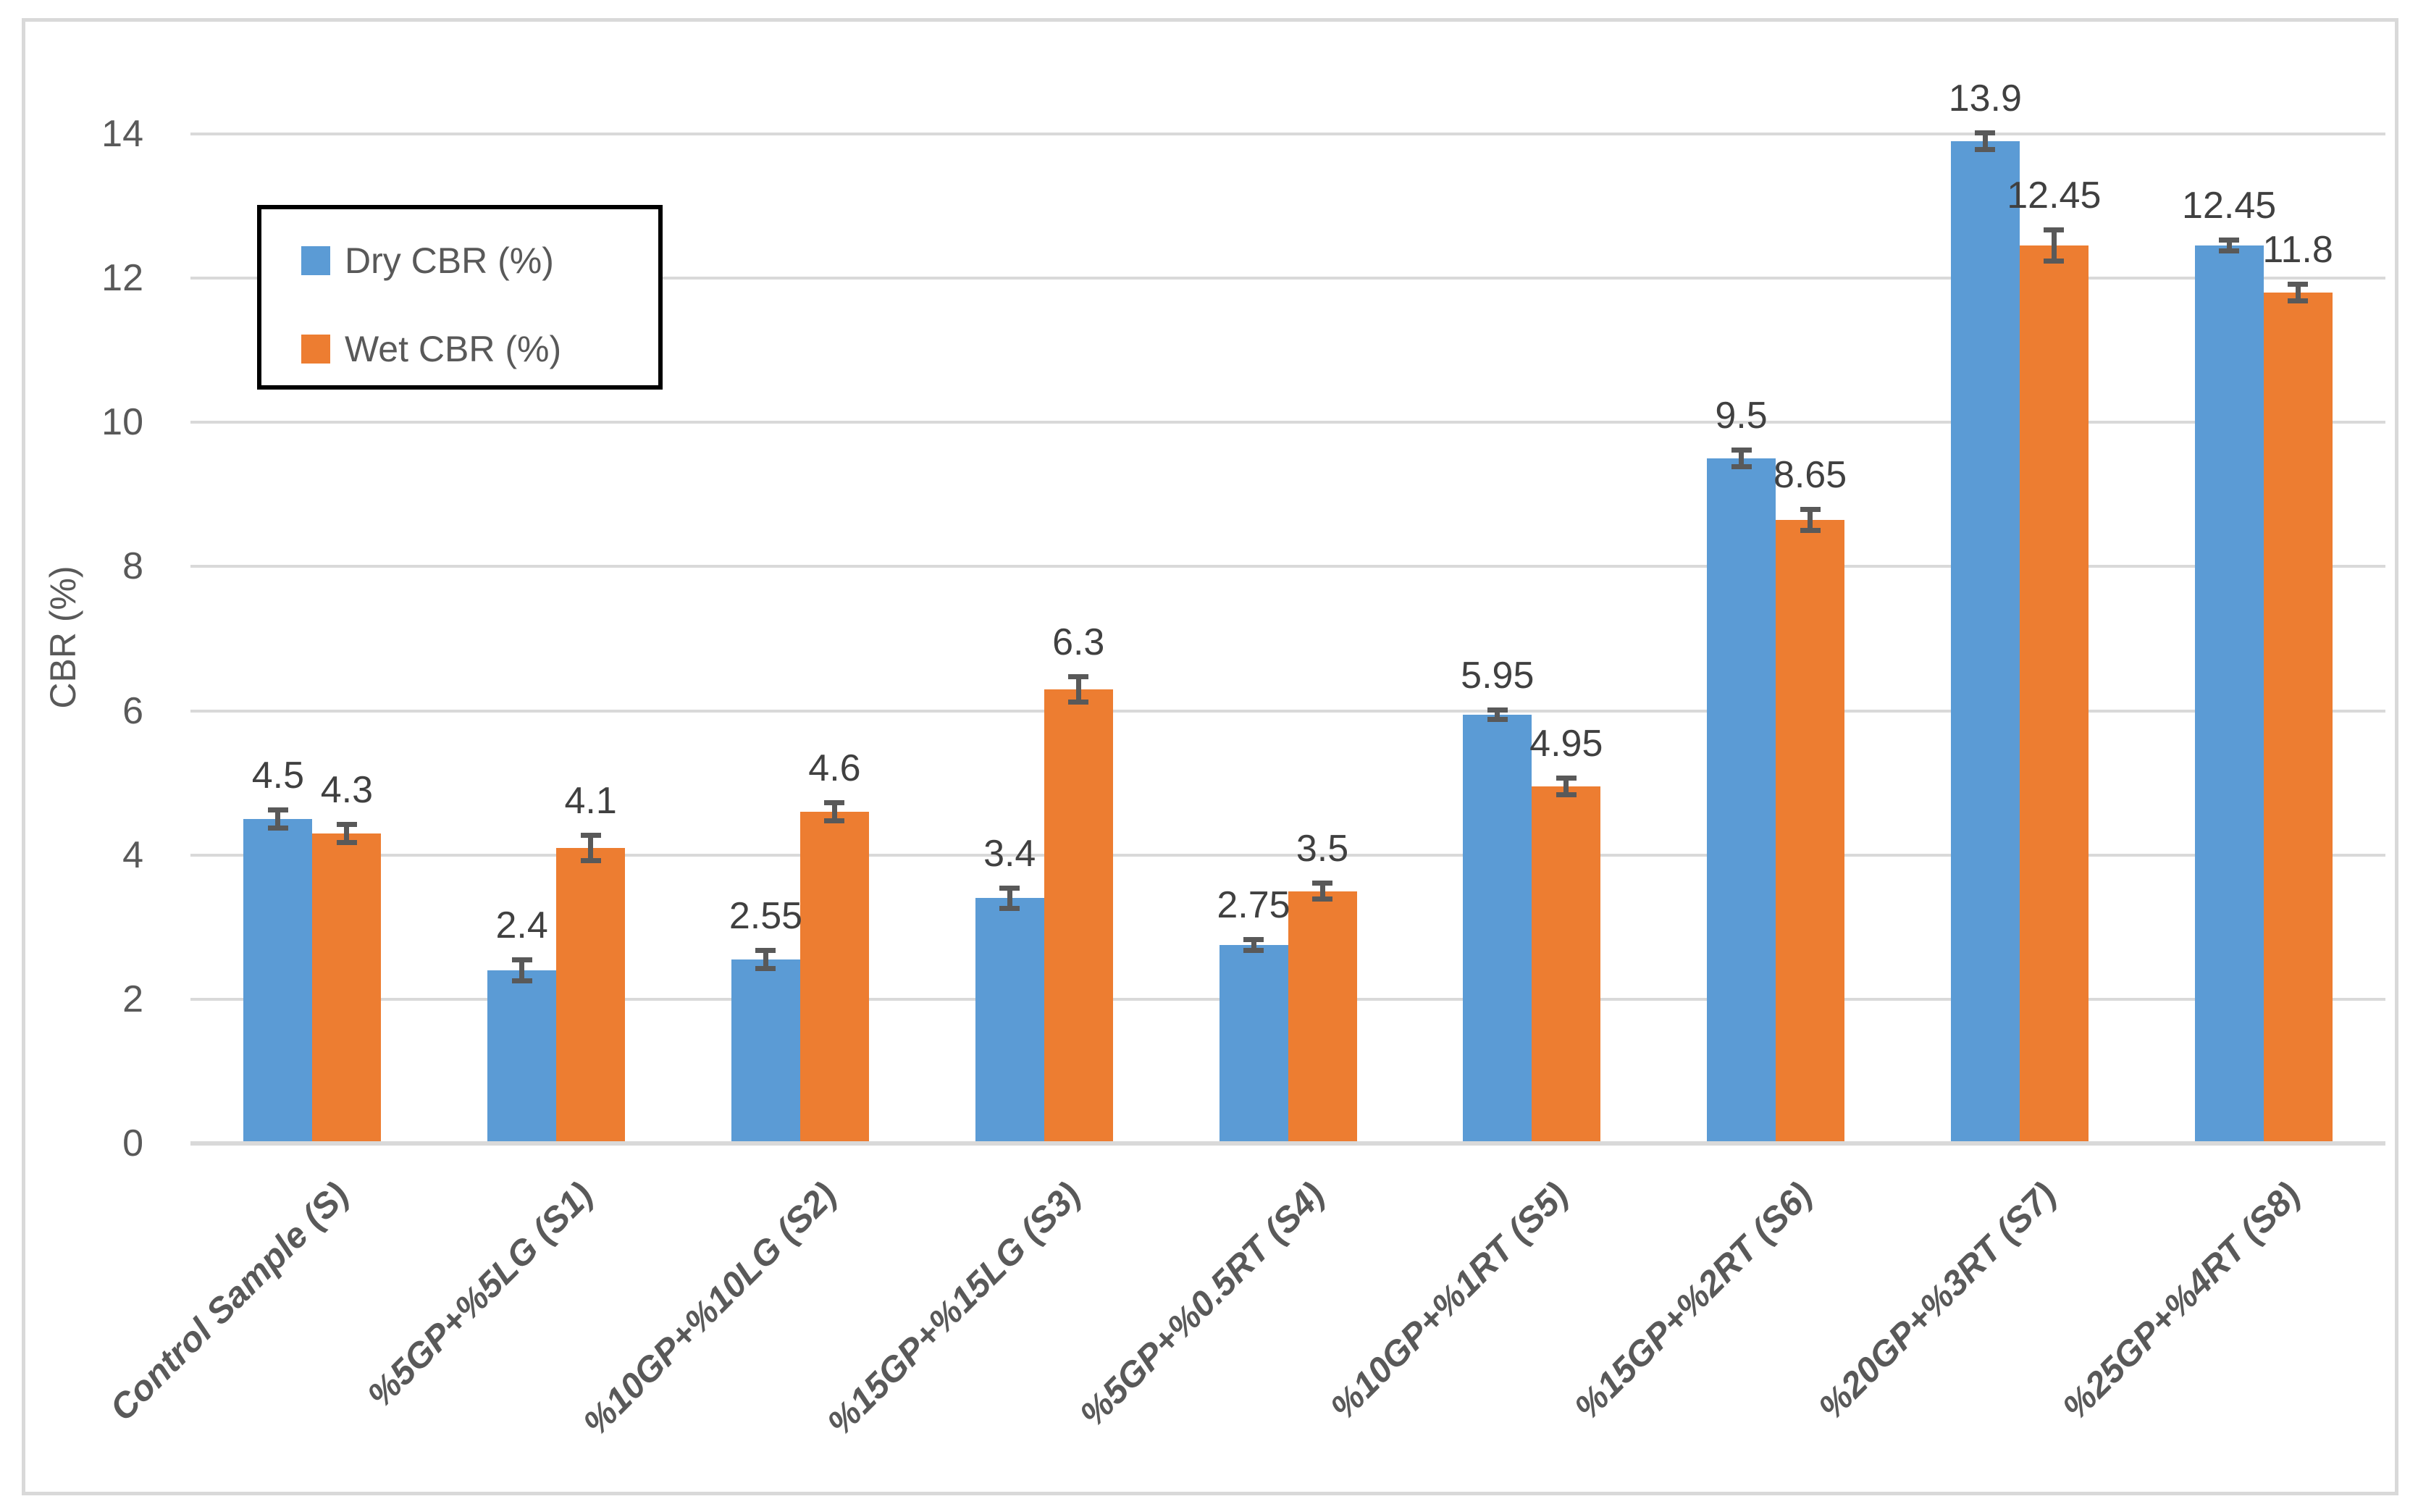 The height and width of the screenshot is (1512, 2418). What do you see at coordinates (1498, 675) in the screenshot?
I see `bar-value-label: 5.95` at bounding box center [1498, 675].